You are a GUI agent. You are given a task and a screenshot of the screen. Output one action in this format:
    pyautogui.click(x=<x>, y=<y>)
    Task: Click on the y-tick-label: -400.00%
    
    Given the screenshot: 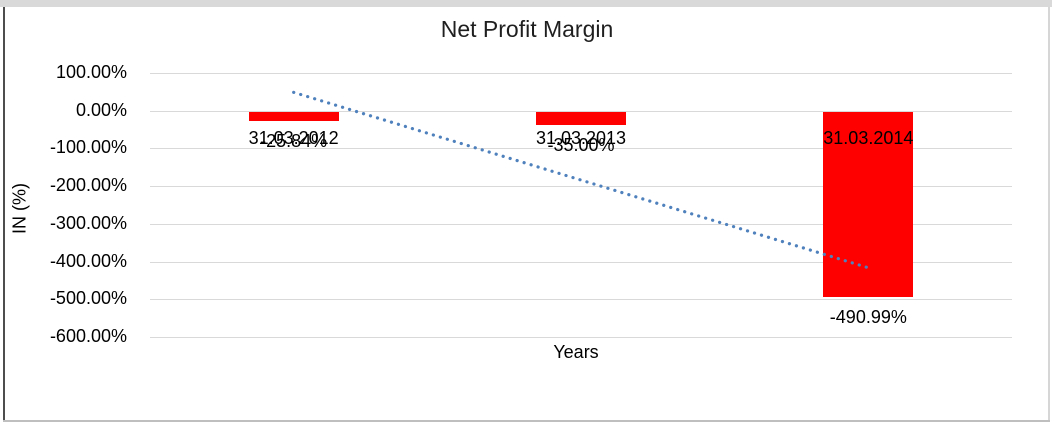 What is the action you would take?
    pyautogui.click(x=88, y=260)
    